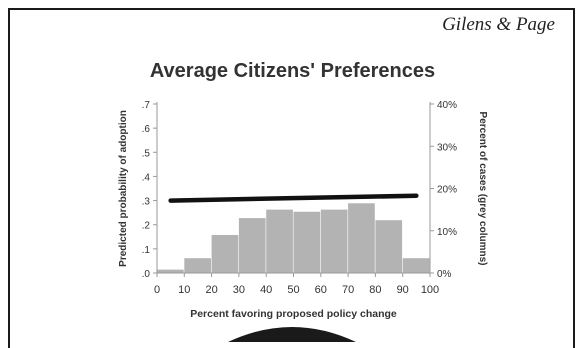  Describe the element at coordinates (146, 274) in the screenshot. I see `y-left-tick-label: .0` at that location.